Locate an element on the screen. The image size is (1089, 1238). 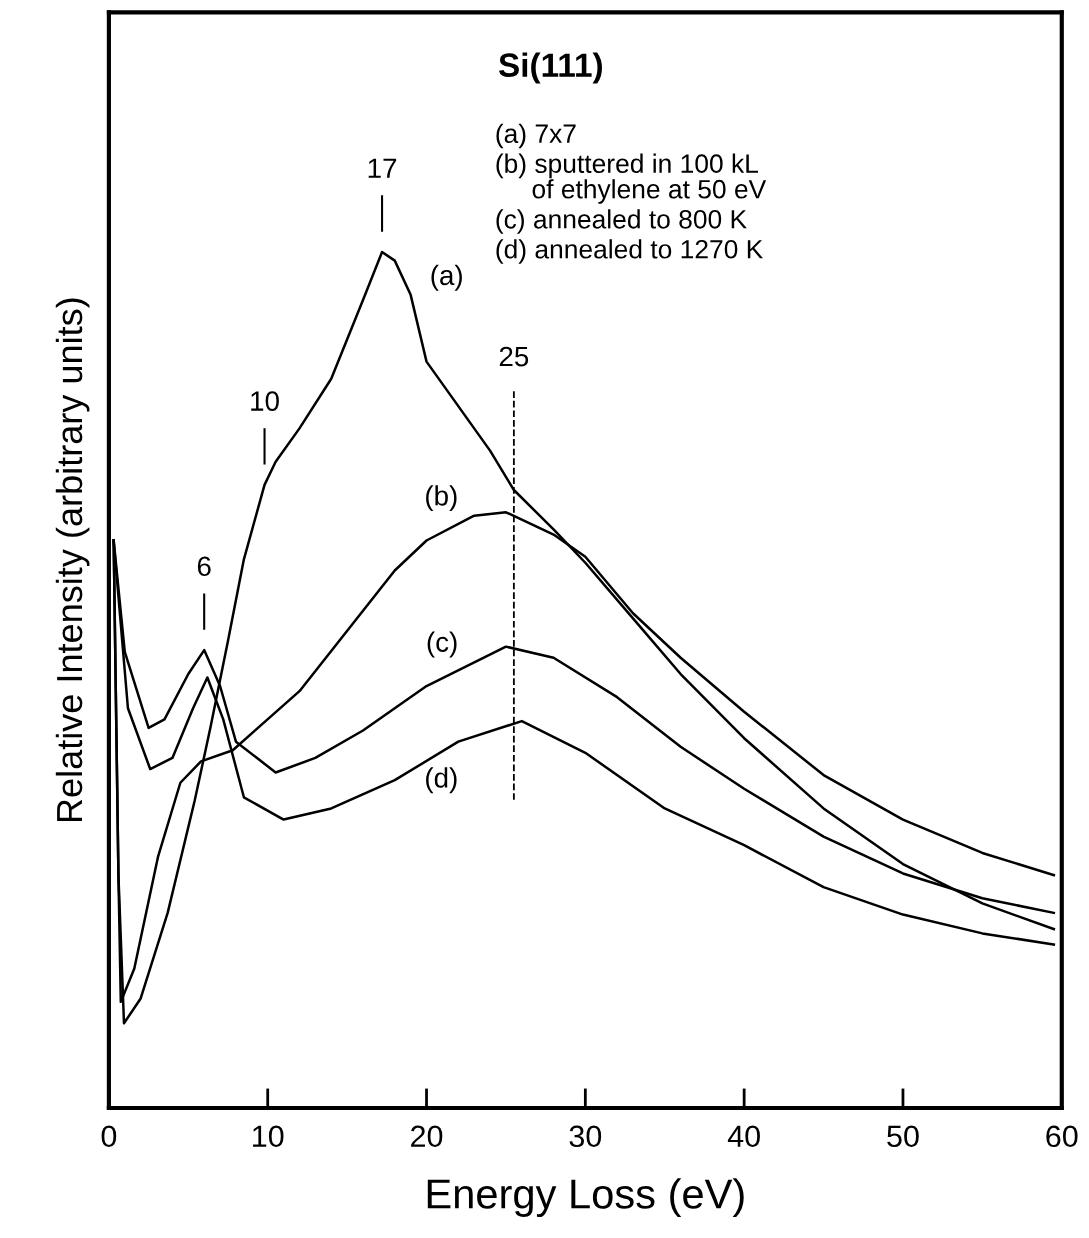
x-tick-label: 0 is located at coordinates (109, 1136).